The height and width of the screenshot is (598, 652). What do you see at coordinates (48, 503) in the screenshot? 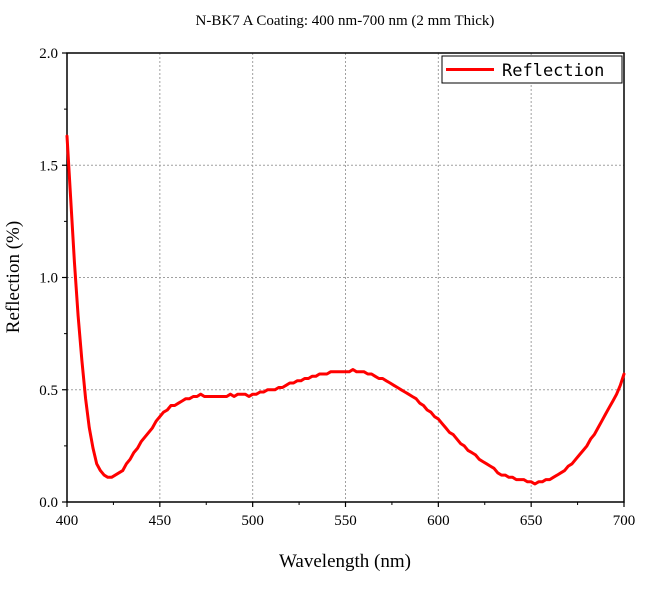
I see `y-tick-label: 0.0` at bounding box center [48, 503].